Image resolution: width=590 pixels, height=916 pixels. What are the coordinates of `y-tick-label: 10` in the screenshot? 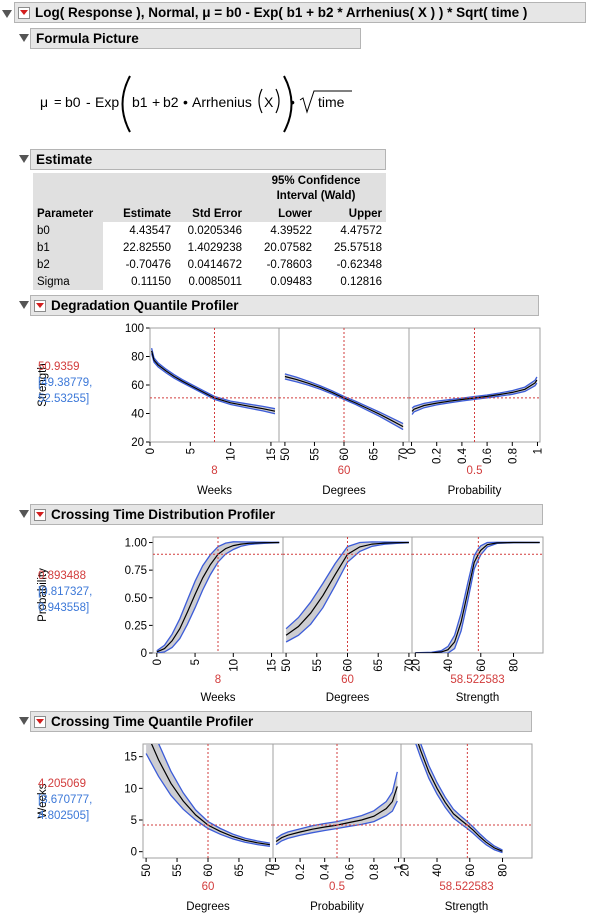 It's located at (130, 789).